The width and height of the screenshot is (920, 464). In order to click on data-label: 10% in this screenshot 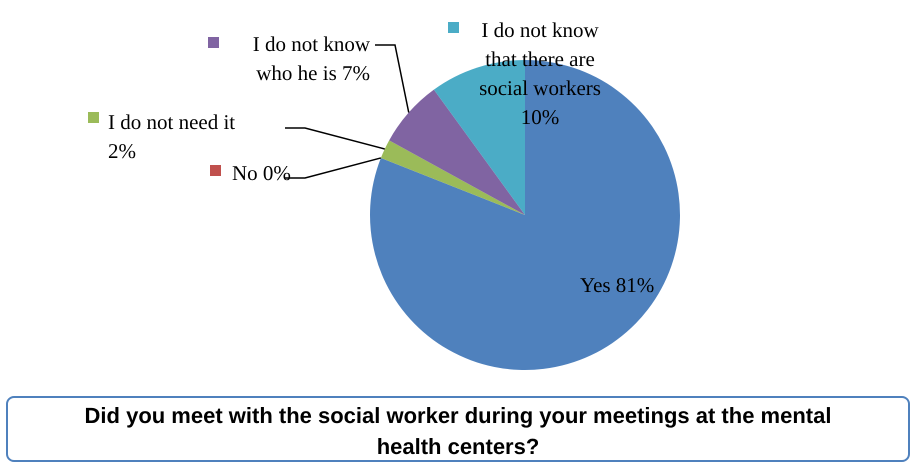, I will do `click(540, 117)`.